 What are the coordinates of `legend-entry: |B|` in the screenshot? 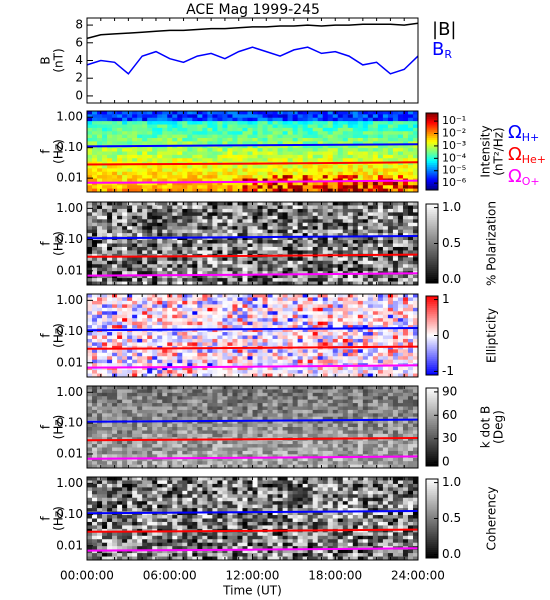 It's located at (444, 29).